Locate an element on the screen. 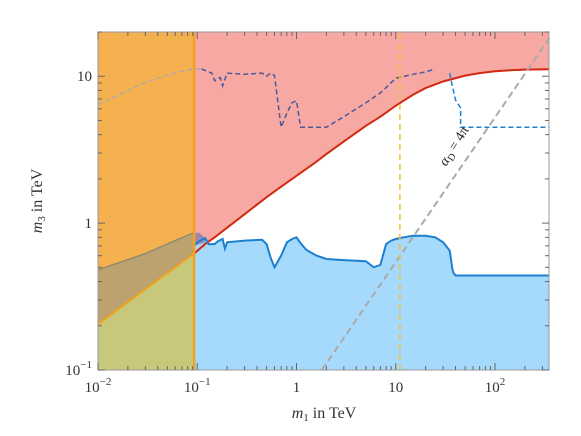 The height and width of the screenshot is (436, 581). olive-region-lower is located at coordinates (146, 311).